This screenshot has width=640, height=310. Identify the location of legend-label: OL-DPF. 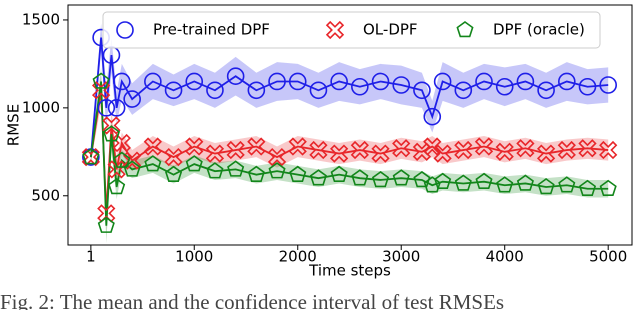
(390, 30).